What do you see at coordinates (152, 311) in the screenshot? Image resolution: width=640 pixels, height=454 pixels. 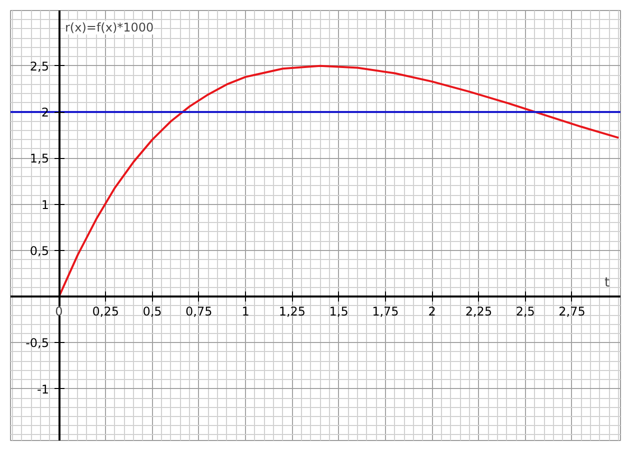 I see `x-tick-label: 0,5` at bounding box center [152, 311].